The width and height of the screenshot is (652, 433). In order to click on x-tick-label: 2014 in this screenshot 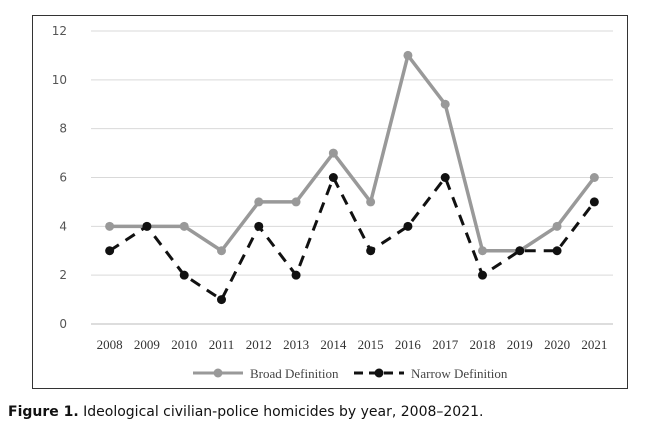, I will do `click(333, 344)`.